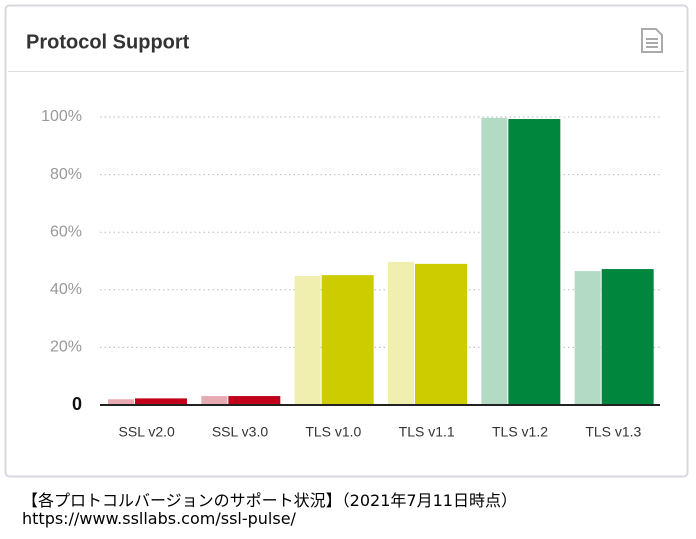 This screenshot has height=539, width=696. Describe the element at coordinates (613, 432) in the screenshot. I see `x-tick-label: TLS v1.3` at that location.